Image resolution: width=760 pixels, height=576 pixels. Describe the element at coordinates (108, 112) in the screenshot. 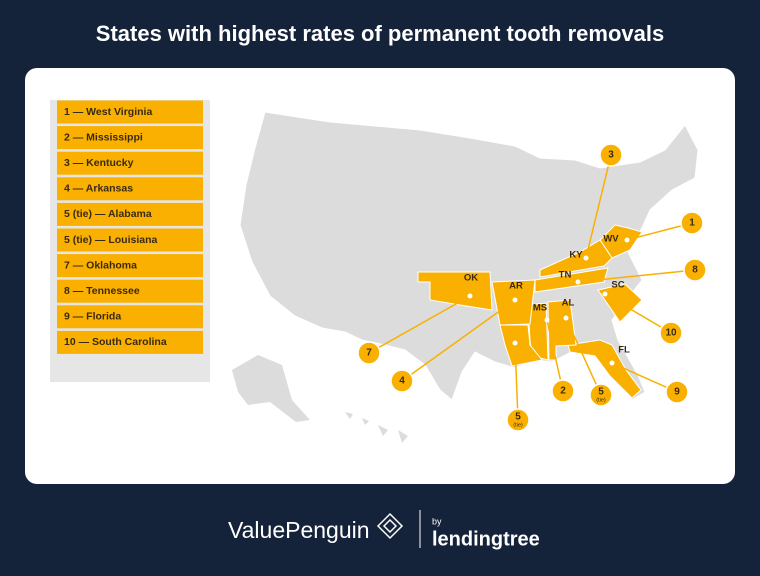

I see `legend-item: 1 — West Virginia` at that location.